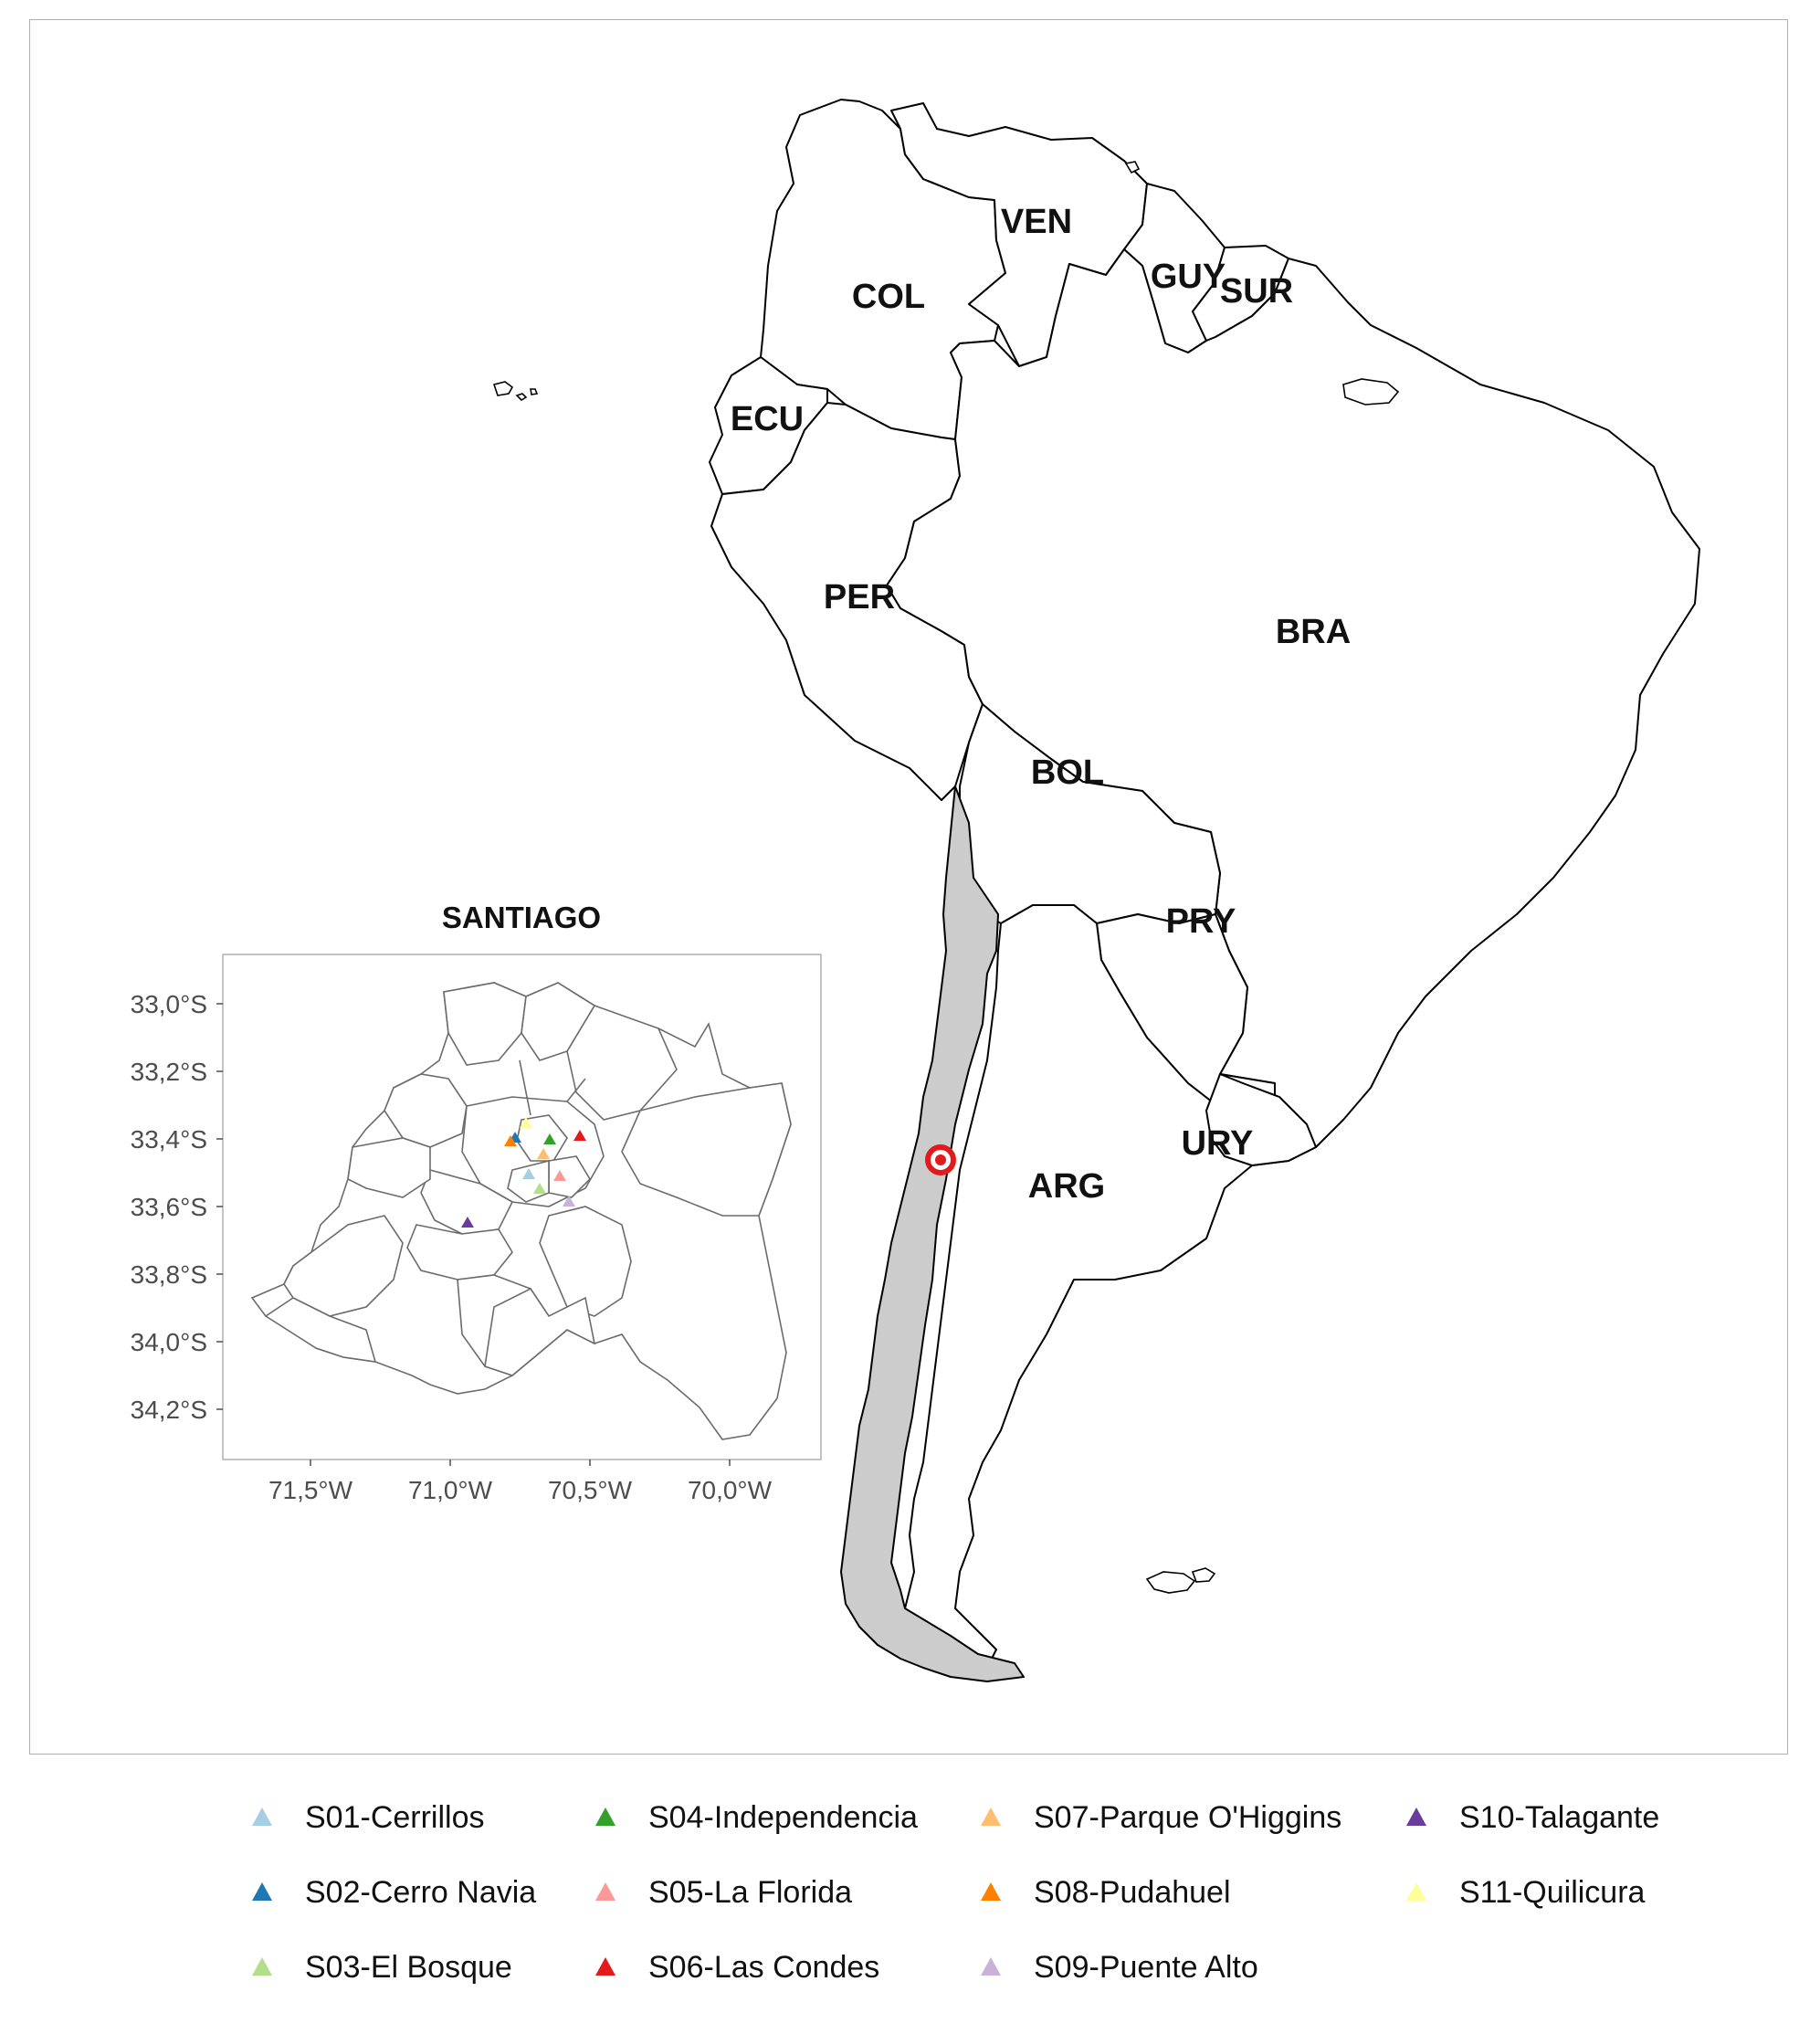 The height and width of the screenshot is (2034, 1820). Describe the element at coordinates (395, 1817) in the screenshot. I see `legend-label: S01-Cerrillos` at that location.